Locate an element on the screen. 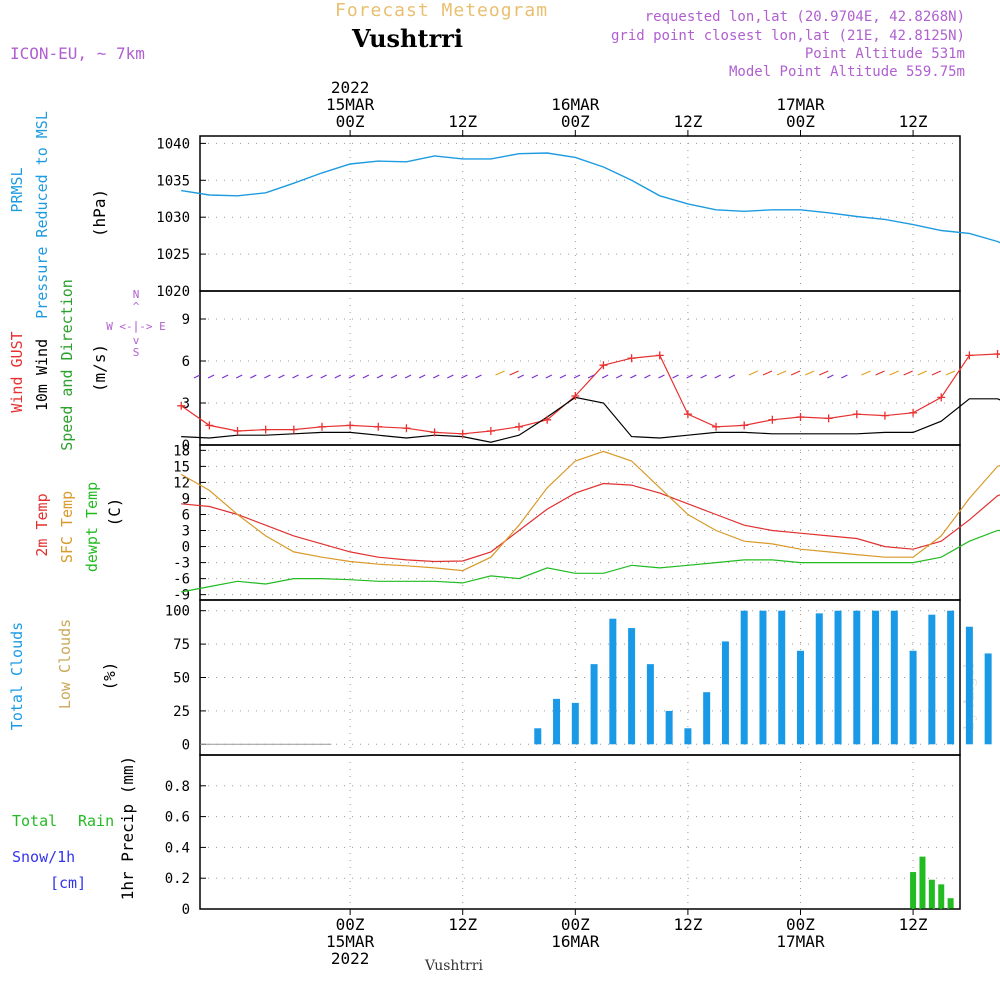  precip-ytick-label: 0 is located at coordinates (186, 910).